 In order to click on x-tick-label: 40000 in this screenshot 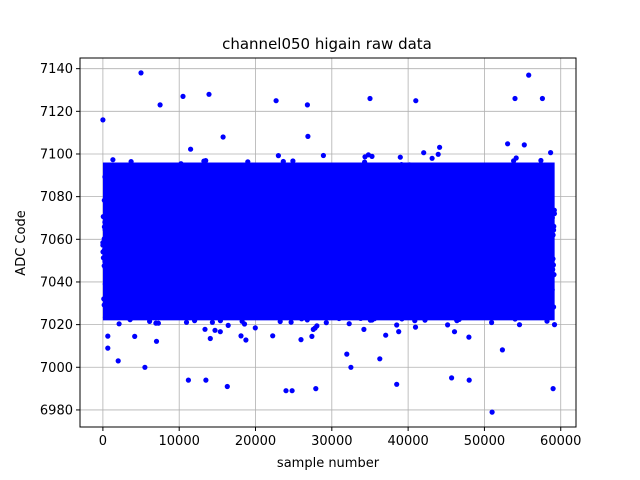, I will do `click(407, 441)`.